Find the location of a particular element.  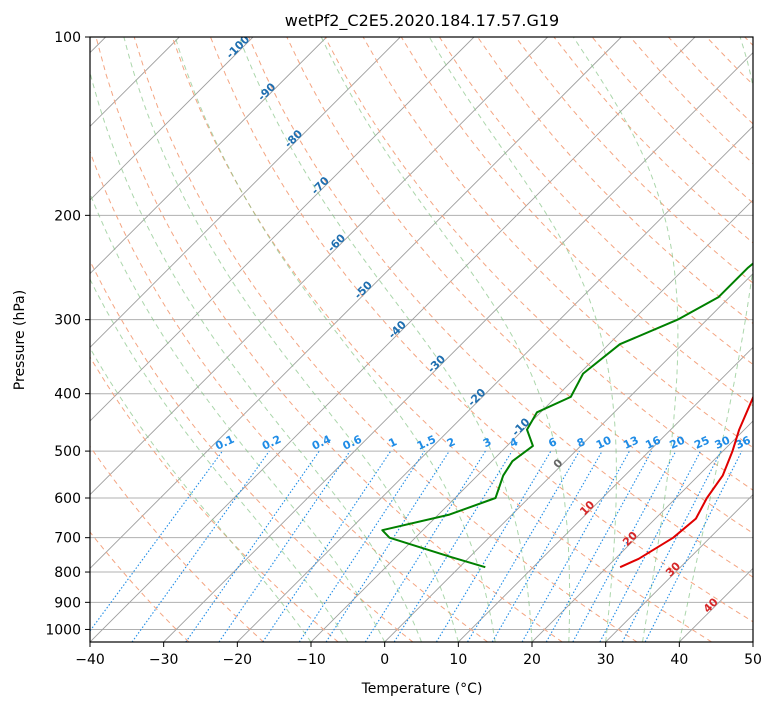

mixing-ratio-label: 0.1 is located at coordinates (224, 443).